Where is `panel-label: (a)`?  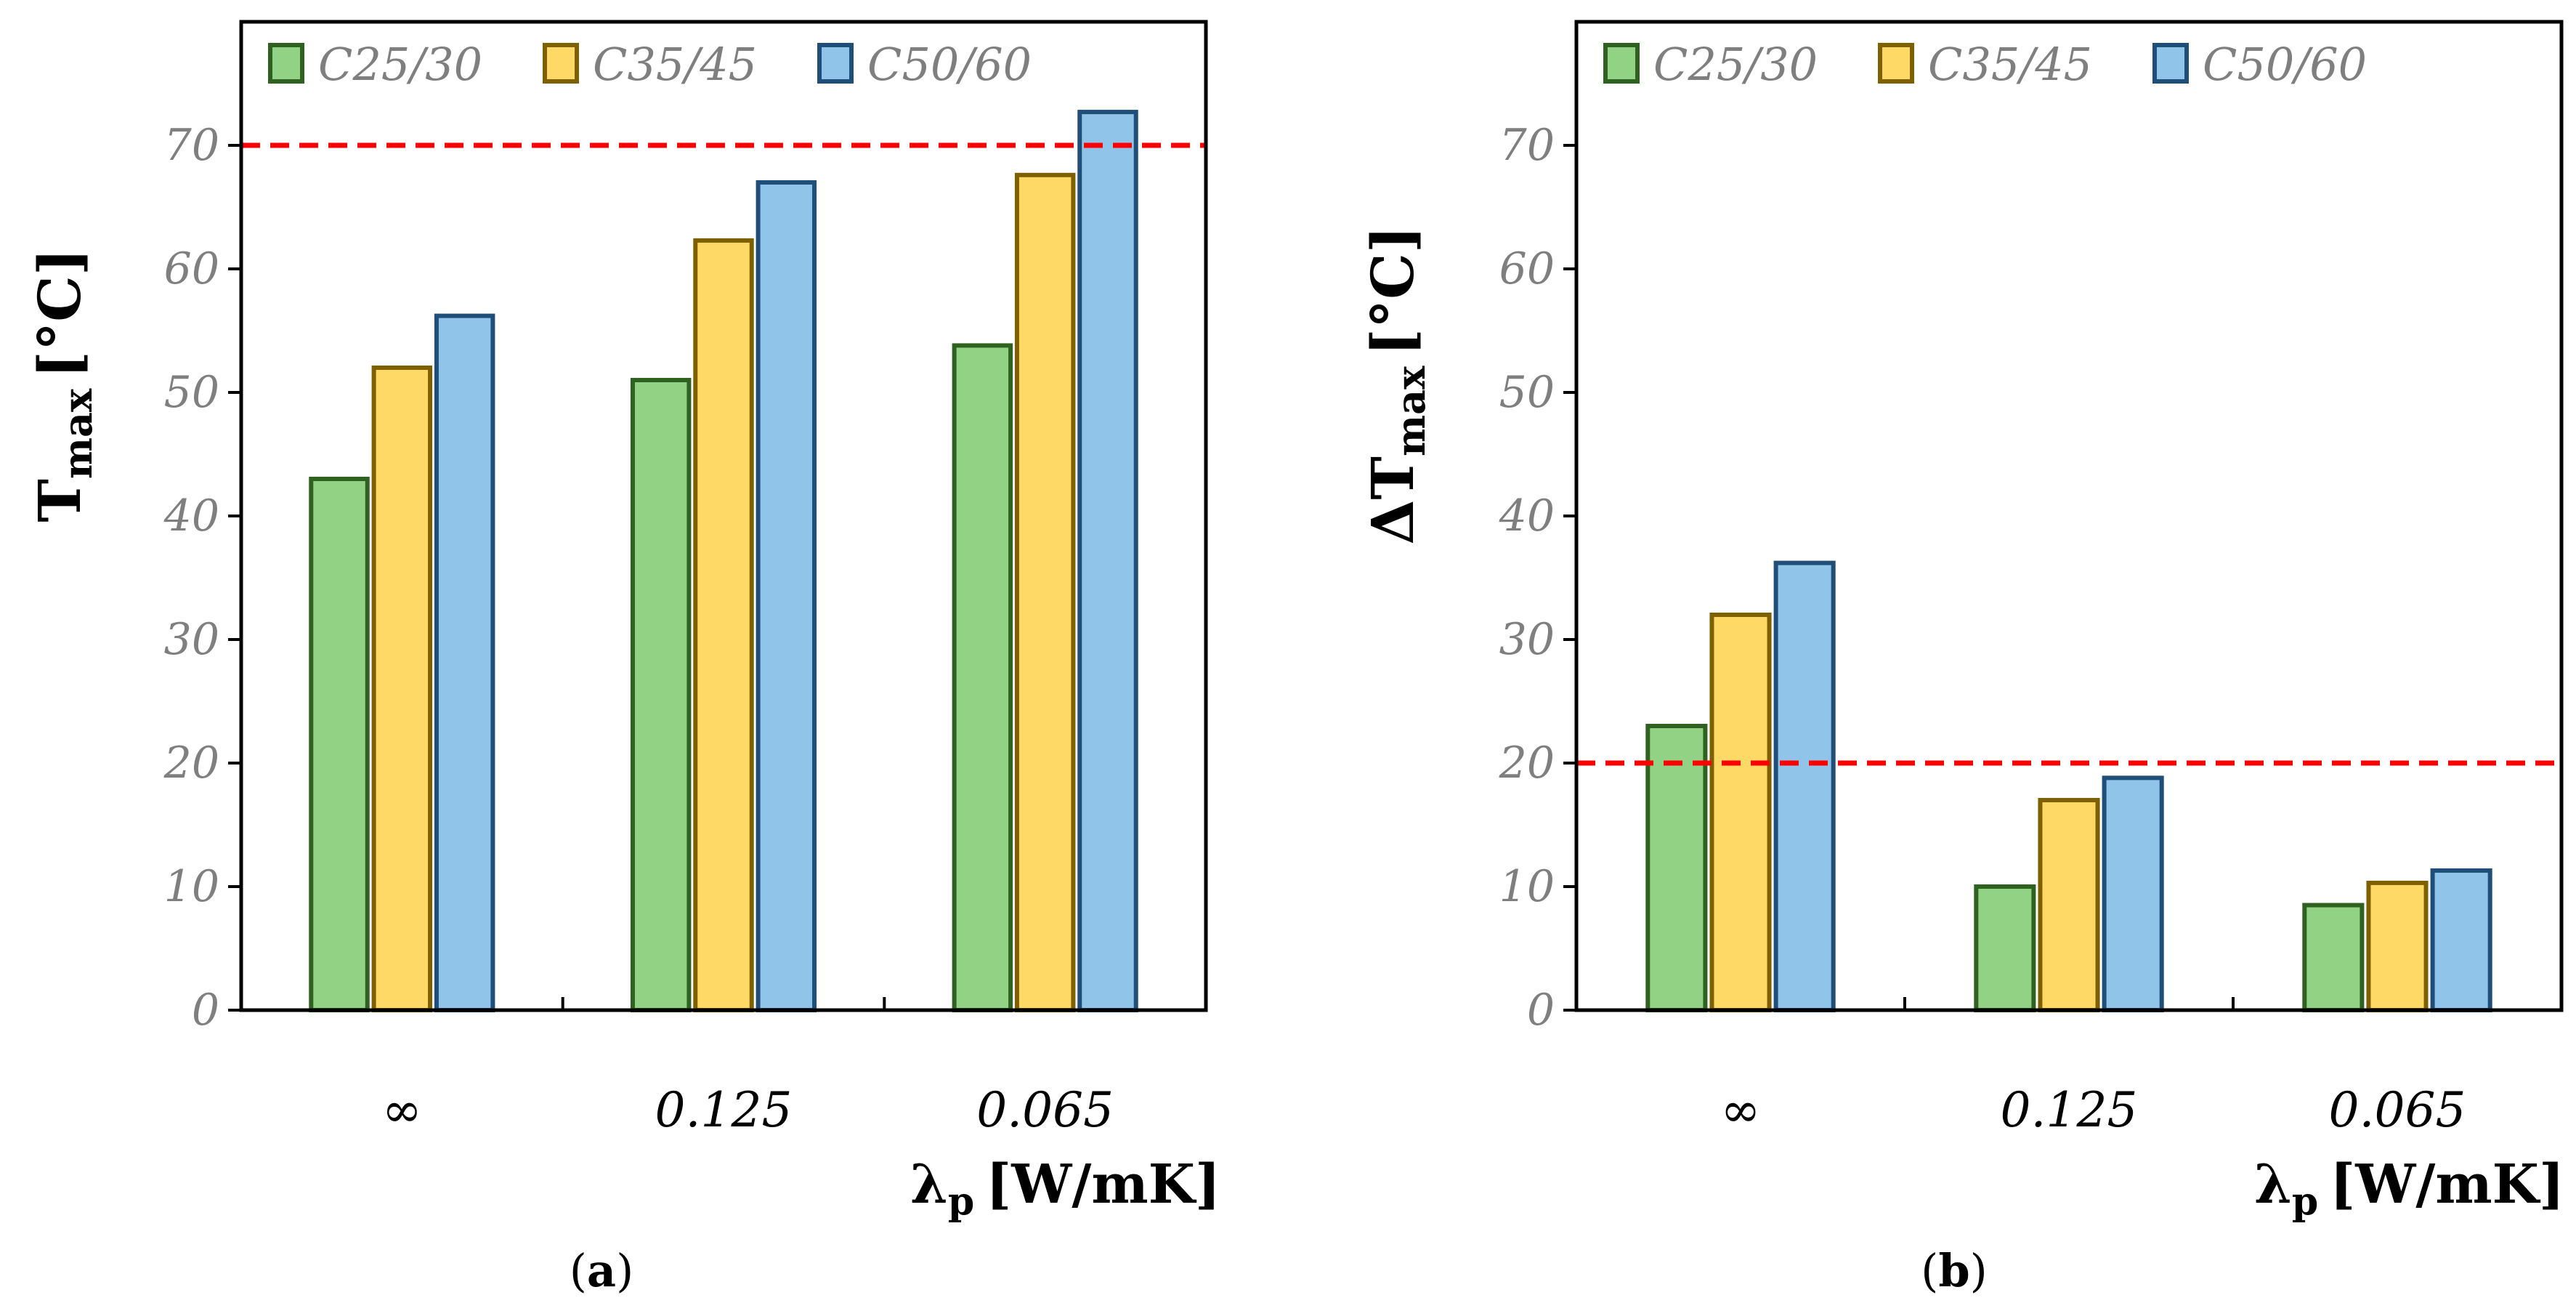
panel-label: (a) is located at coordinates (602, 1270).